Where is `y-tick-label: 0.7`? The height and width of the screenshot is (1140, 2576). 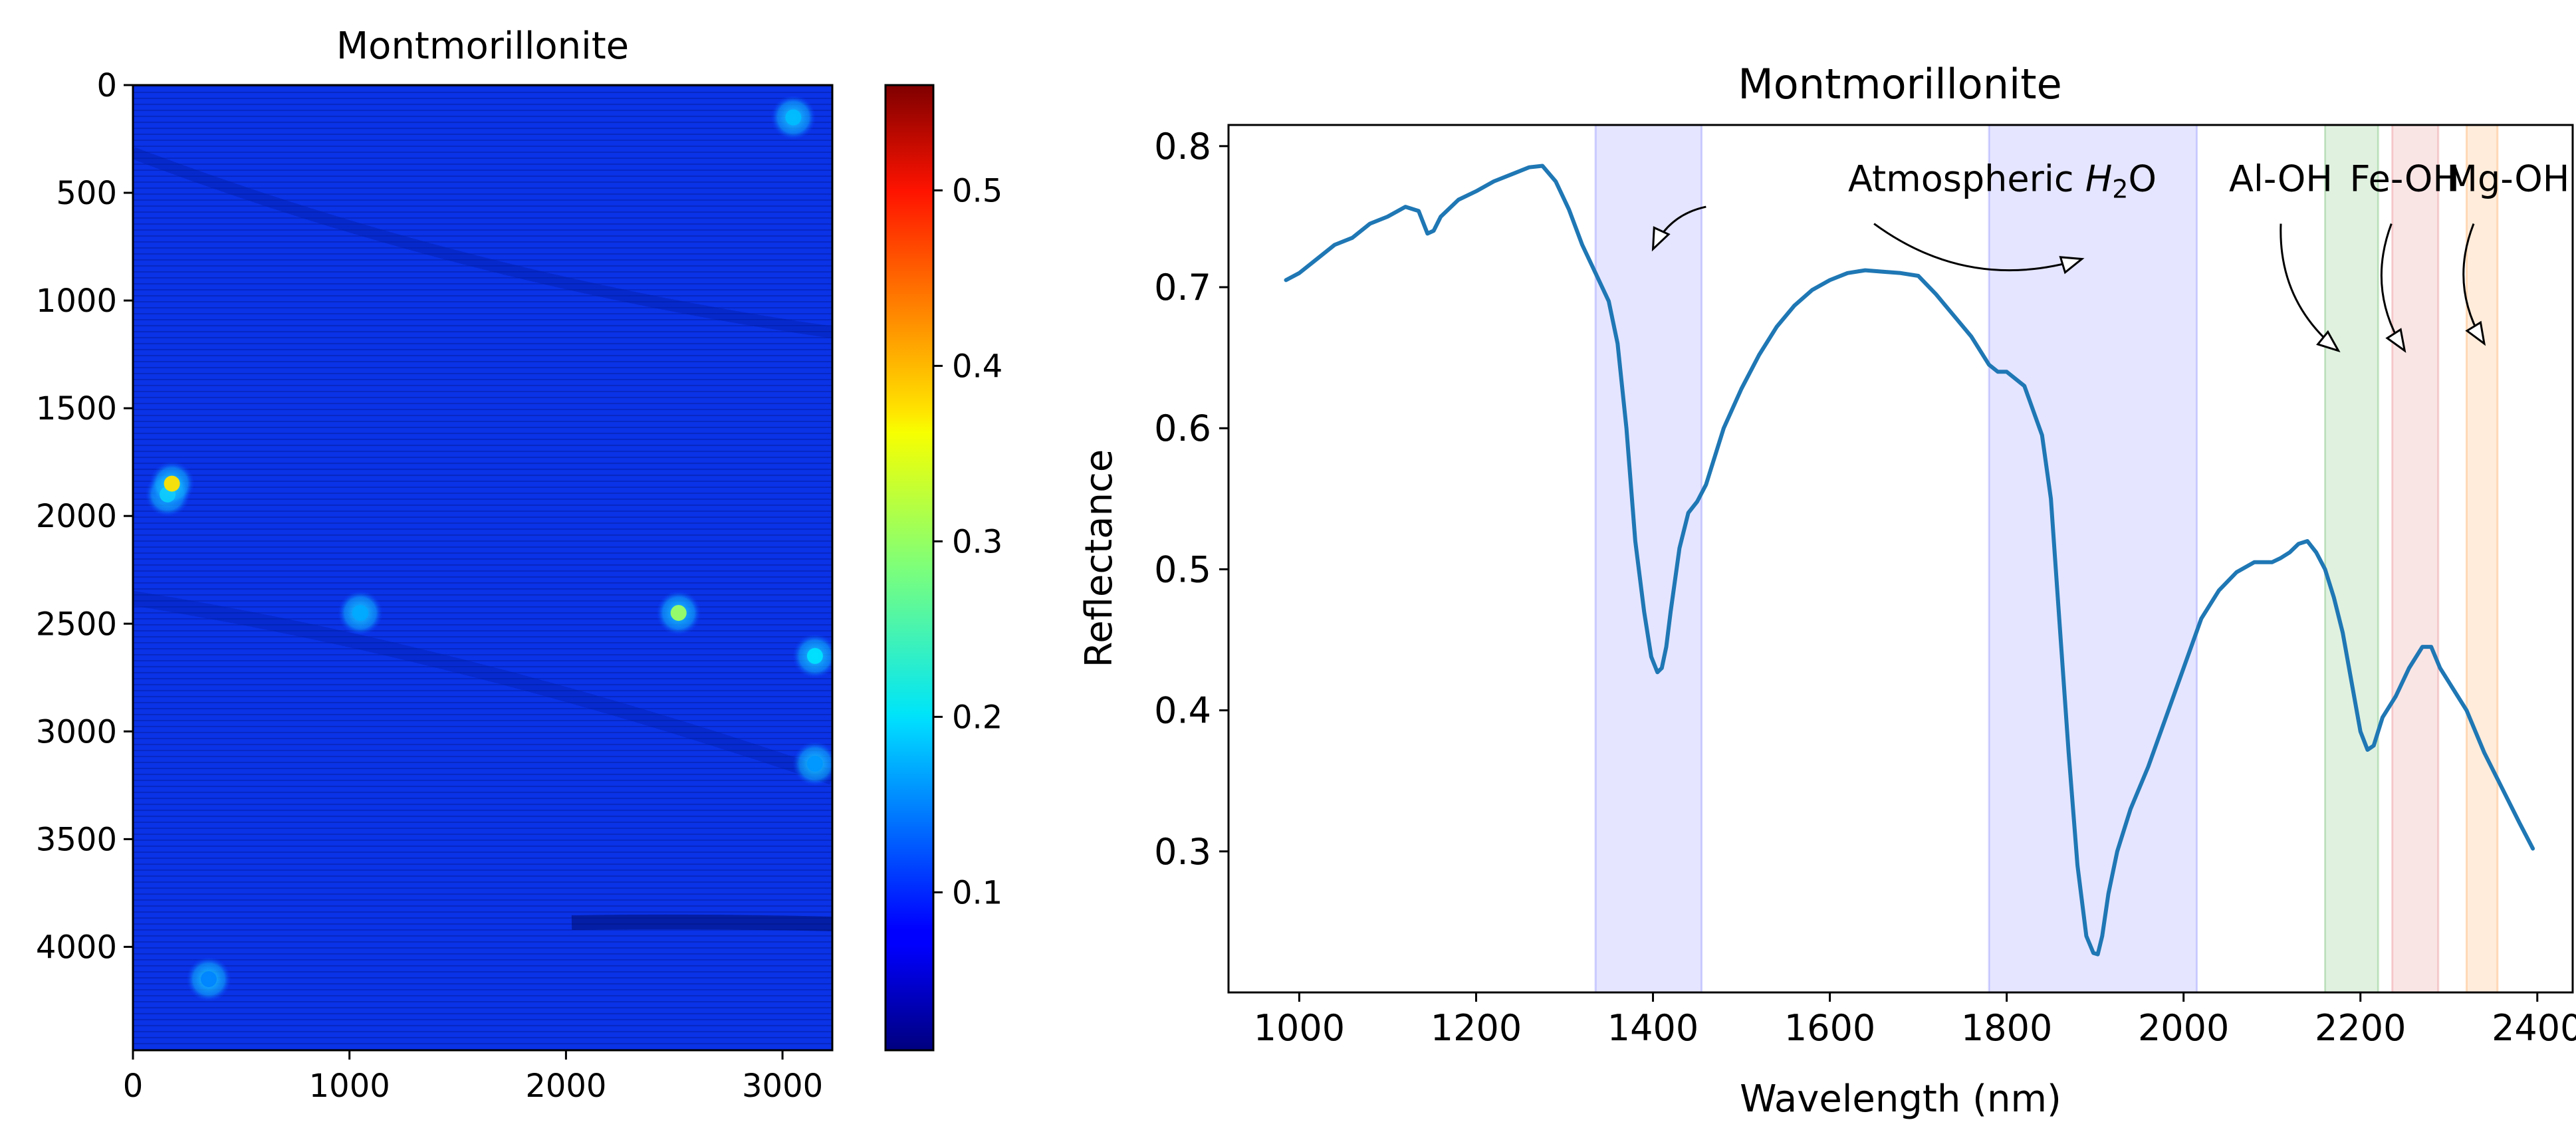 y-tick-label: 0.7 is located at coordinates (1182, 287).